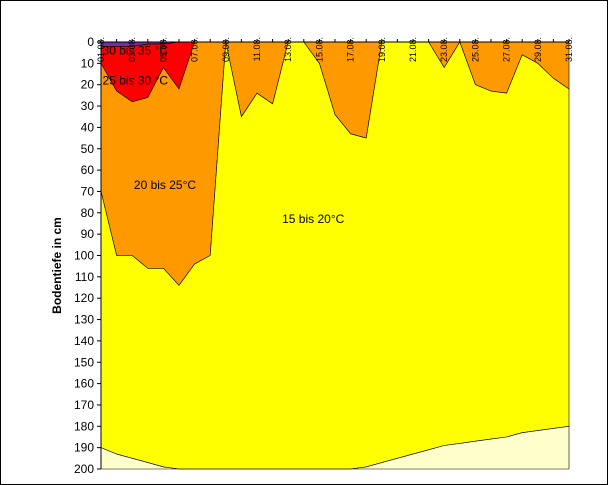  What do you see at coordinates (132, 49) in the screenshot?
I see `x-tick-label-1: 03.08.` at bounding box center [132, 49].